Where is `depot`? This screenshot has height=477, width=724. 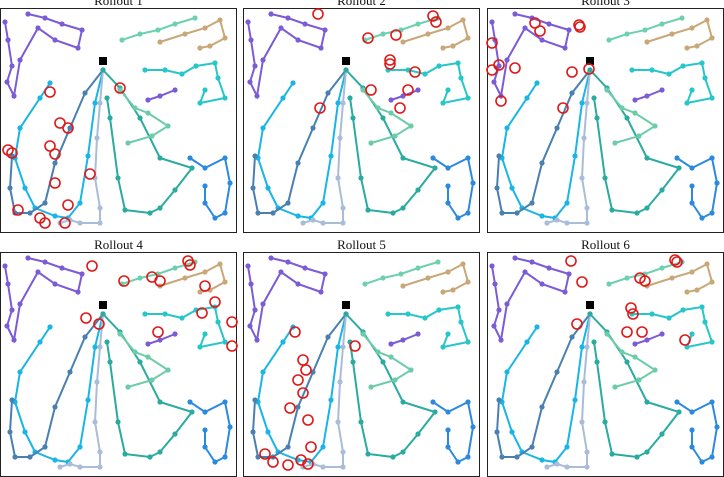 depot is located at coordinates (103, 61).